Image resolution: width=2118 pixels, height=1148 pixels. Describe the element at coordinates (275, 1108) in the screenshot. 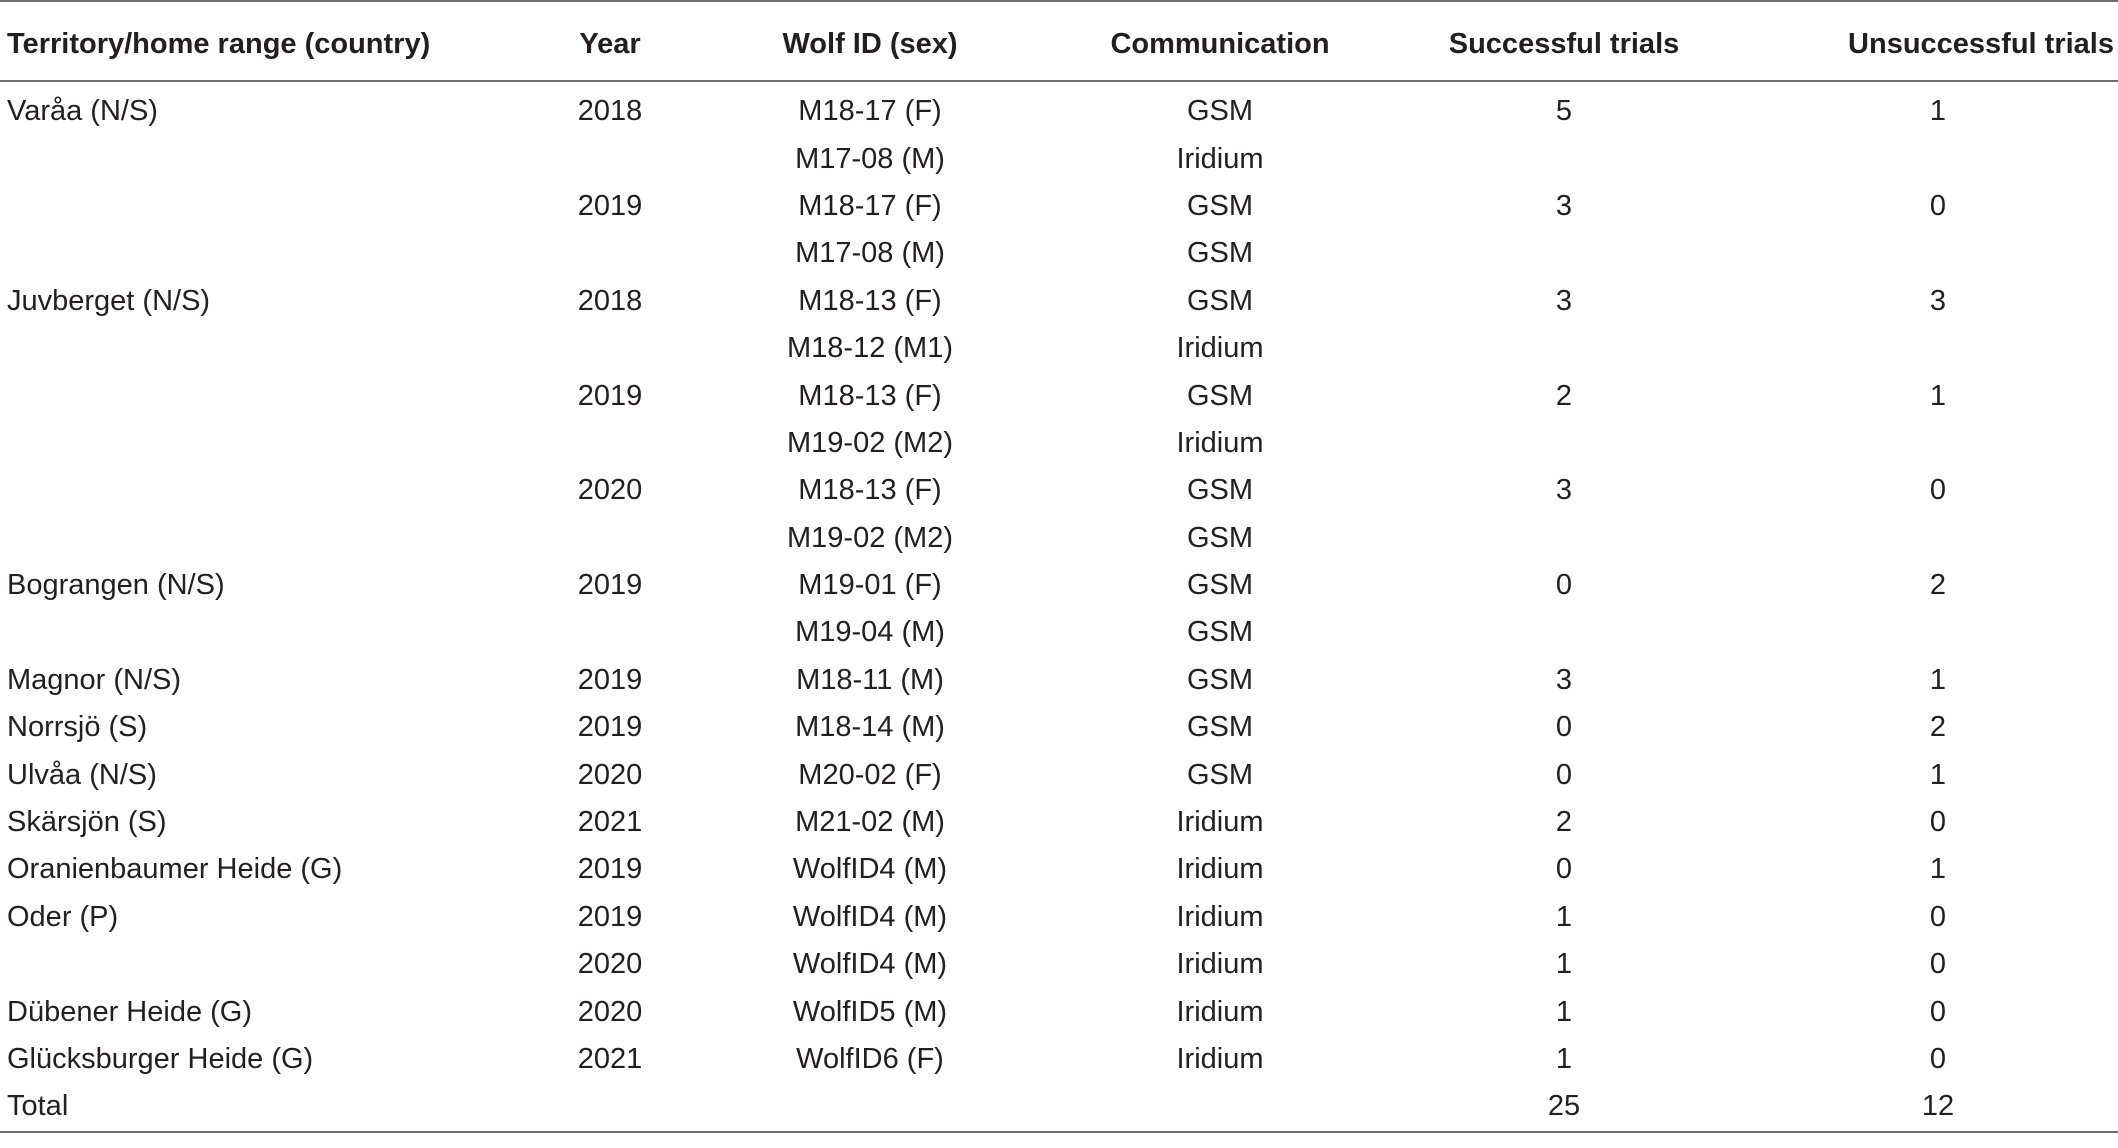

I see `territory-cell: Total` at that location.